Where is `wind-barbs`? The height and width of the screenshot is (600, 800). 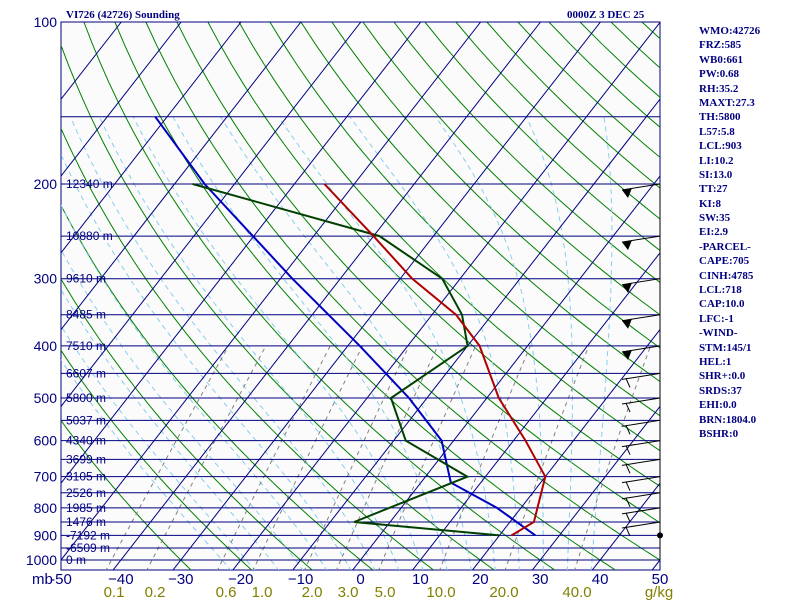 wind-barbs is located at coordinates (642, 371).